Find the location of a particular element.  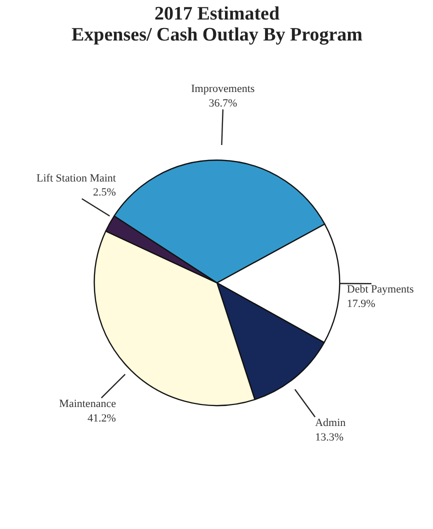

data-label: 36.7% is located at coordinates (223, 103).